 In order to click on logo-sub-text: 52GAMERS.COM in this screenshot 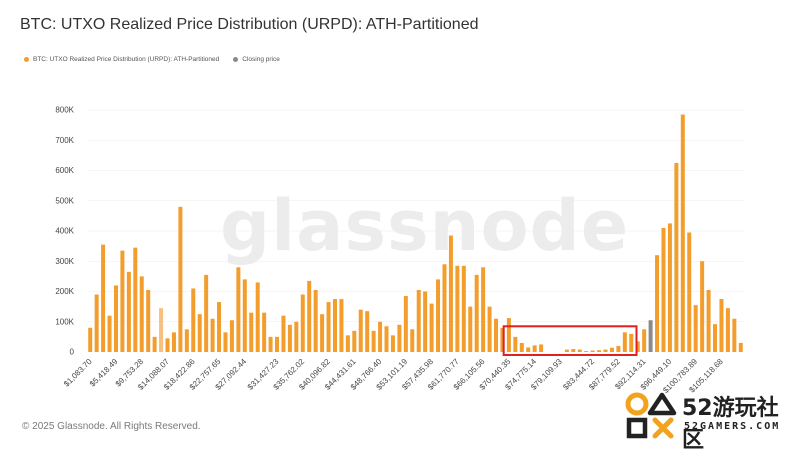, I will do `click(732, 426)`.